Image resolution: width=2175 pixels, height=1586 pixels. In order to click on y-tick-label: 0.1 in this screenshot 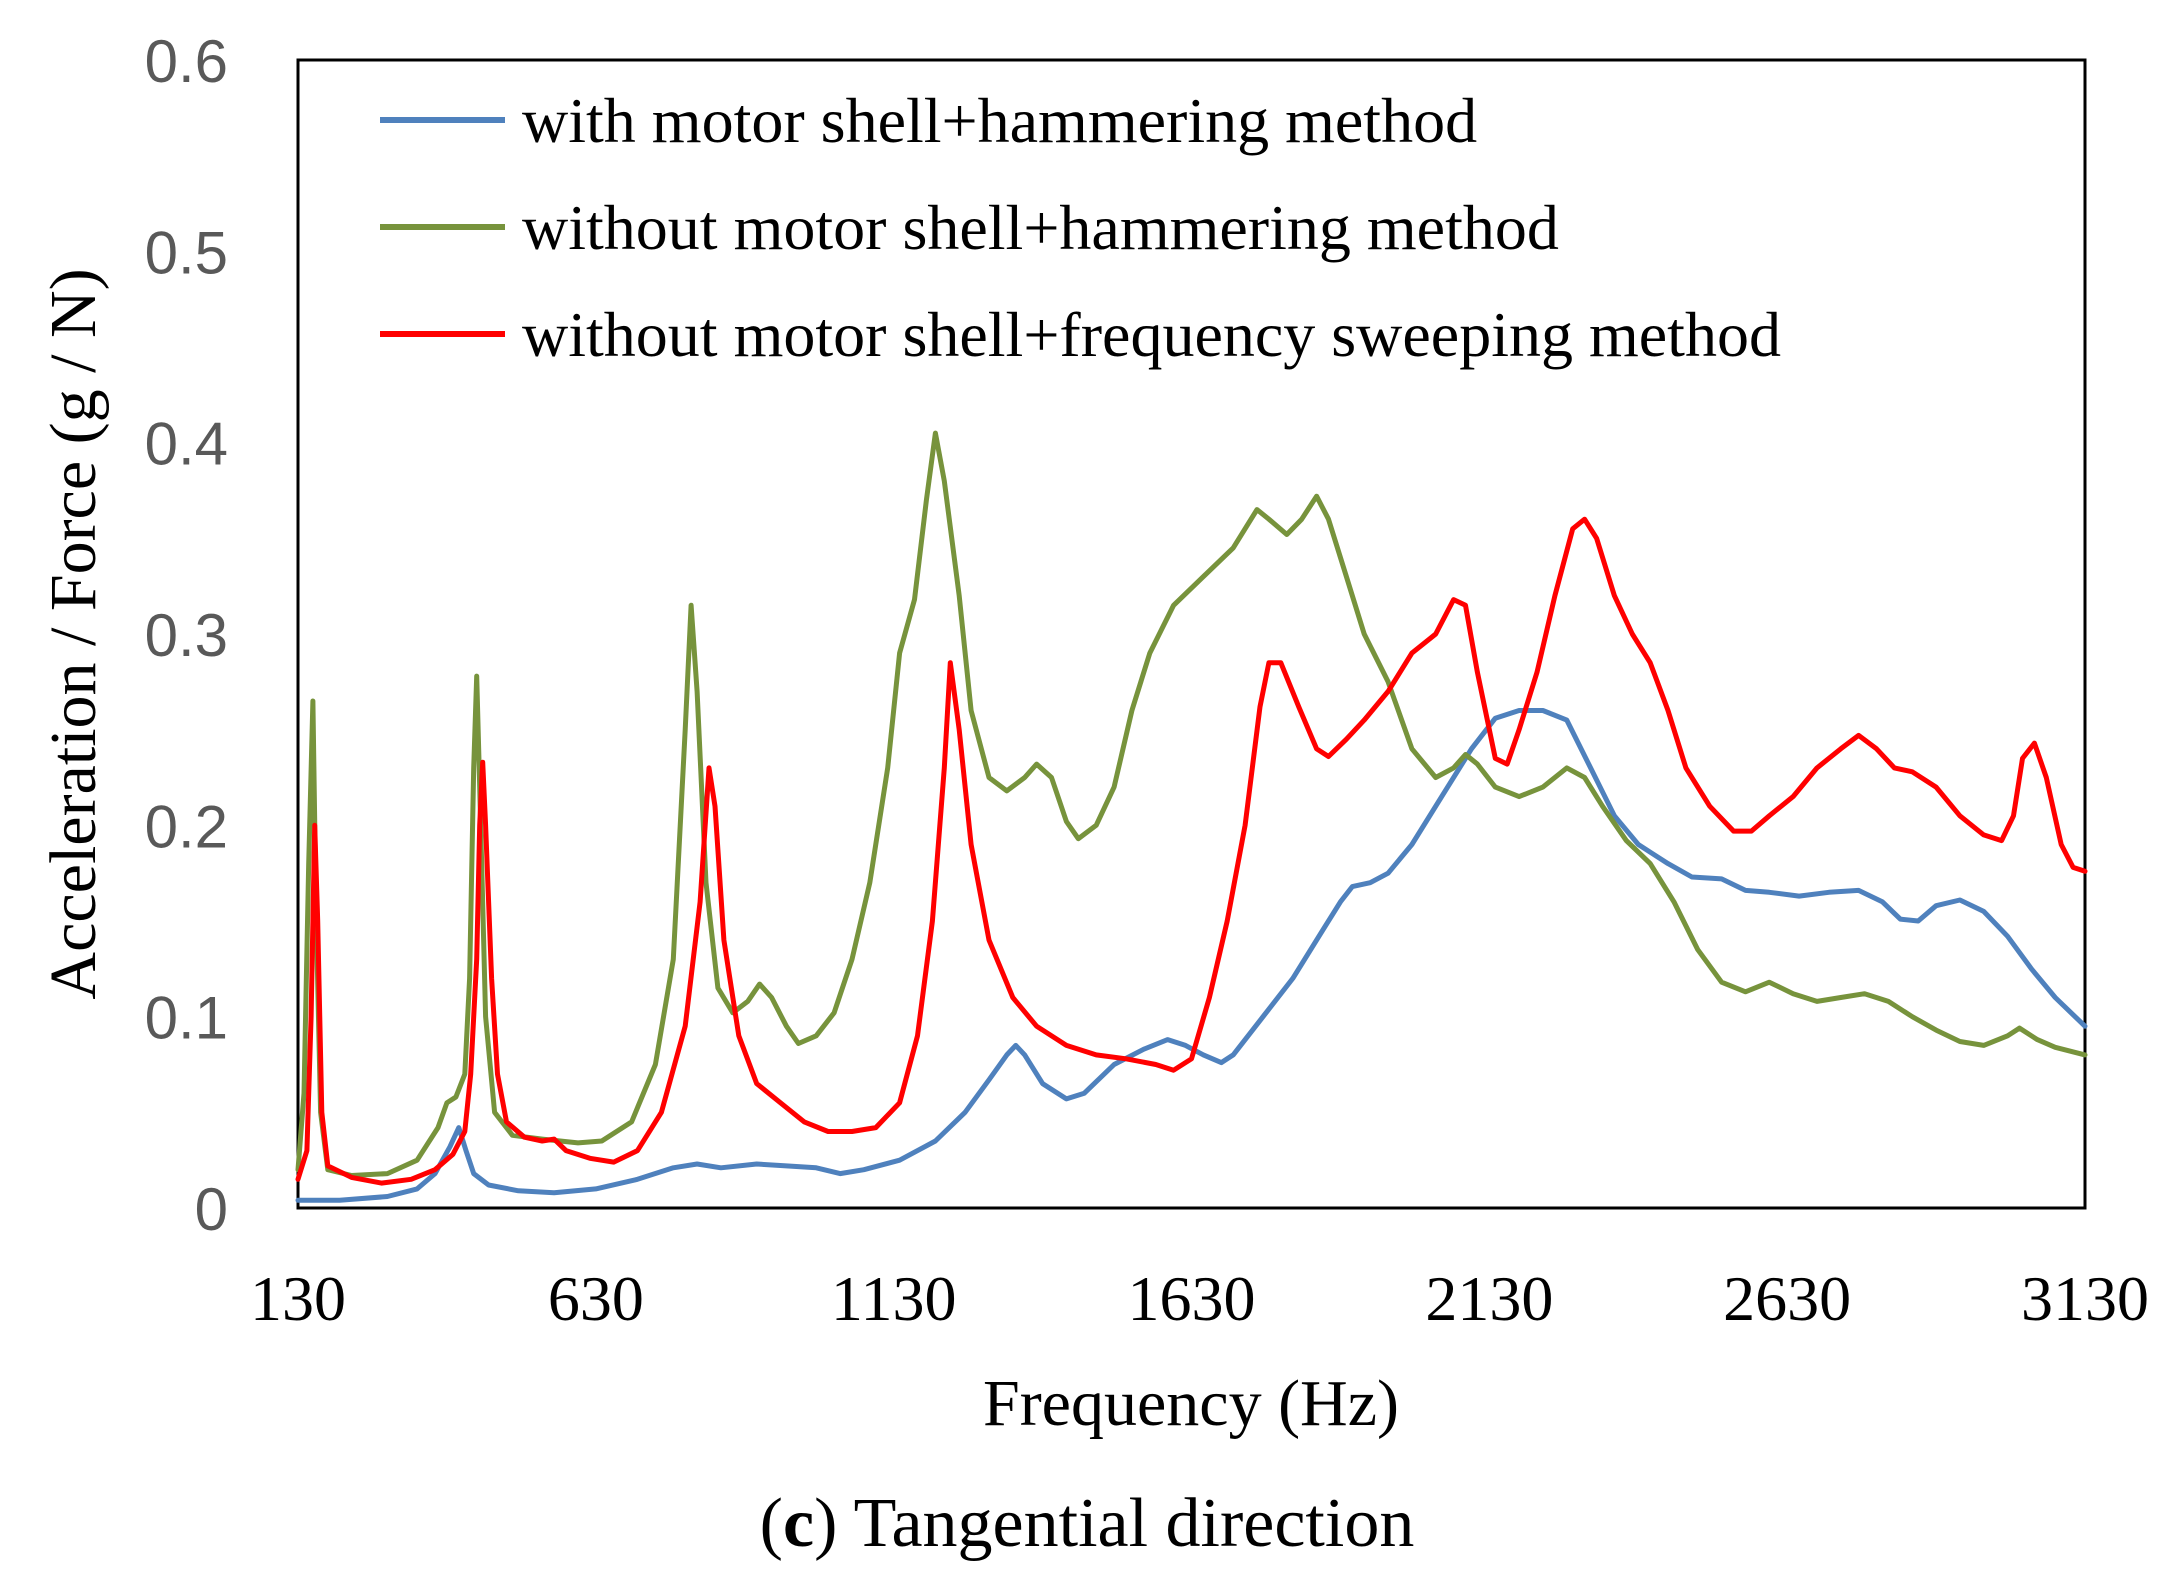, I will do `click(186, 1018)`.